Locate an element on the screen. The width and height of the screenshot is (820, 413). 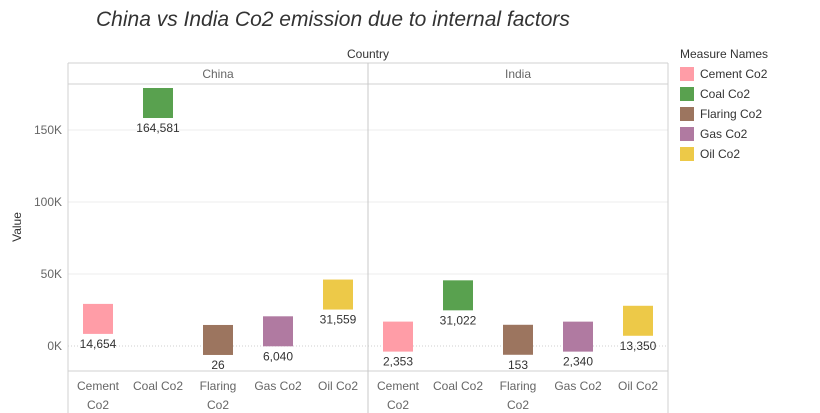
legend-item: Gas Co2 is located at coordinates (724, 134).